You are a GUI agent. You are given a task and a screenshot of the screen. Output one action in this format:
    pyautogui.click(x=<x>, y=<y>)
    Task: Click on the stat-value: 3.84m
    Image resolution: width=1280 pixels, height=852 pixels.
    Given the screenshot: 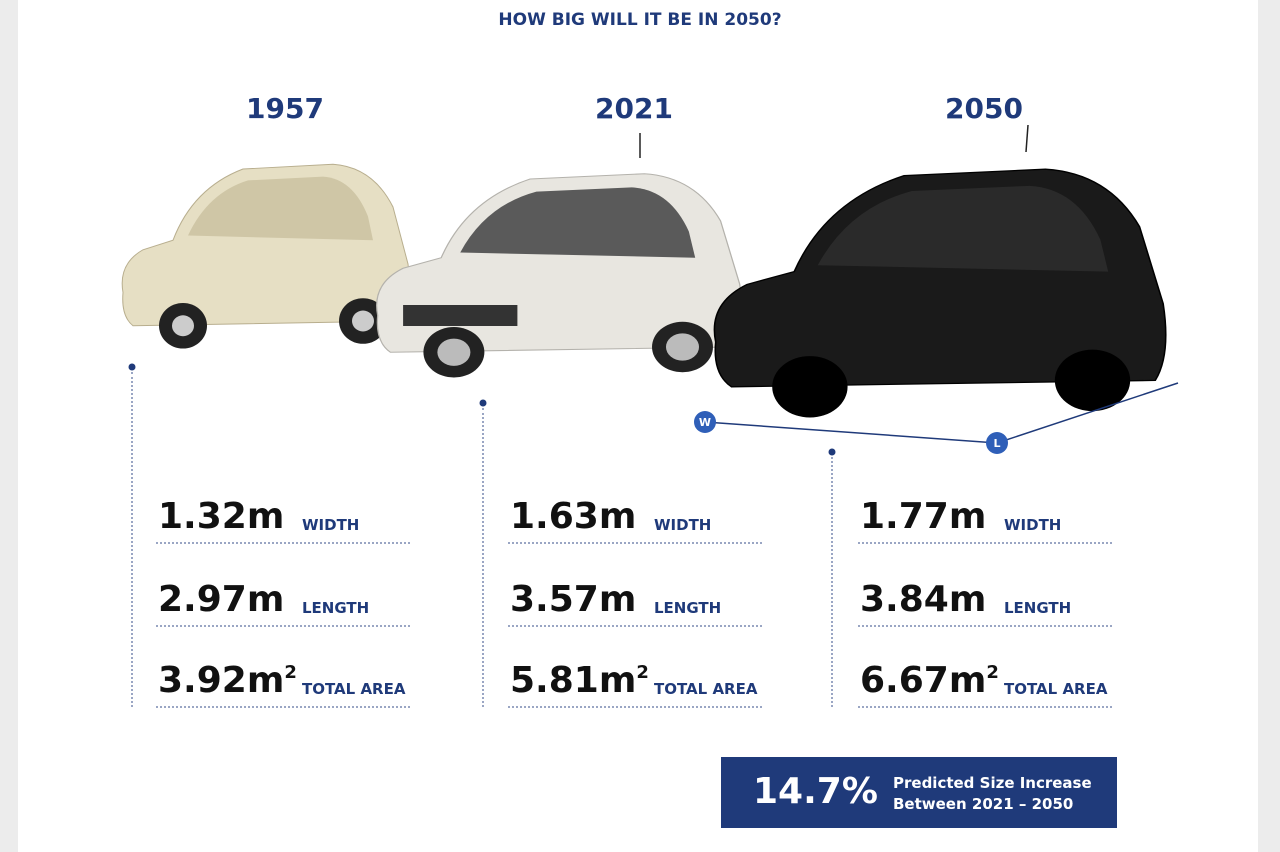 What is the action you would take?
    pyautogui.click(x=923, y=599)
    